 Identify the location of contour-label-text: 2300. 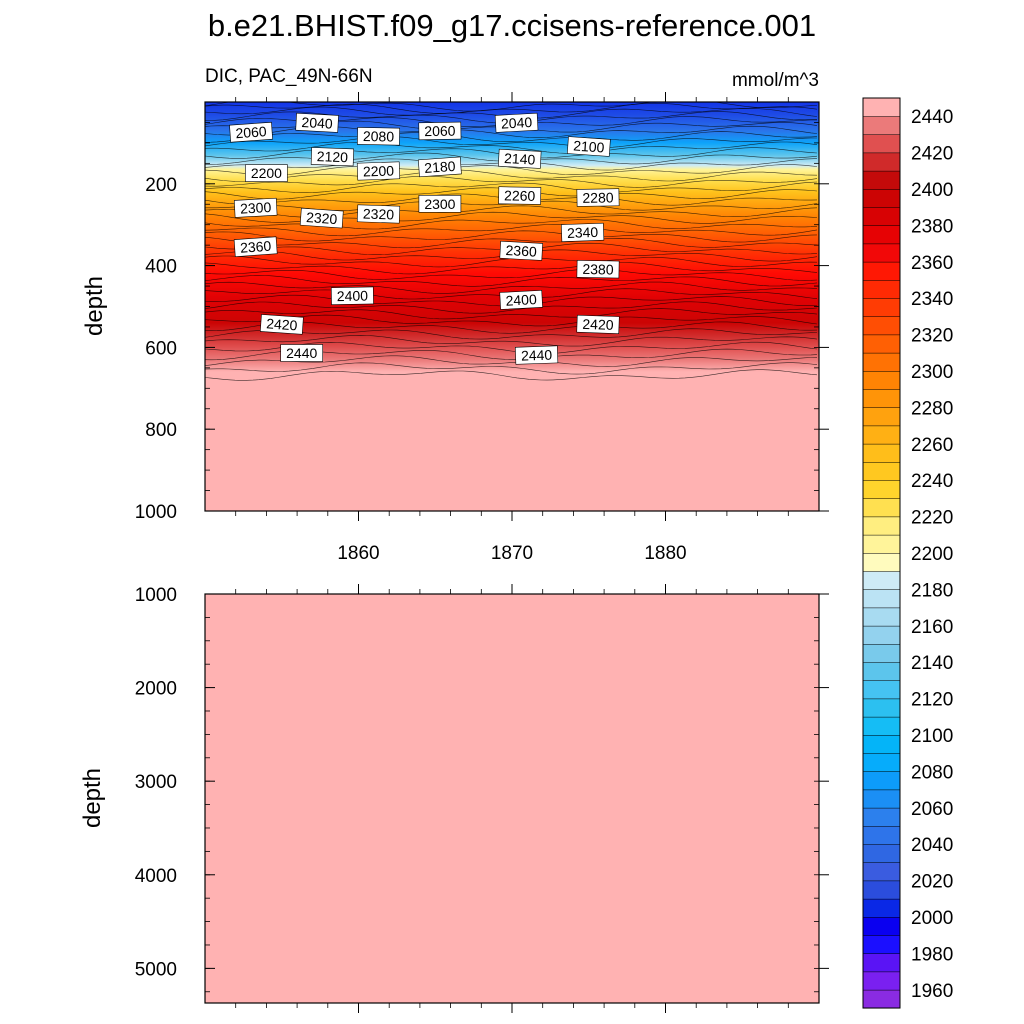
(256, 208).